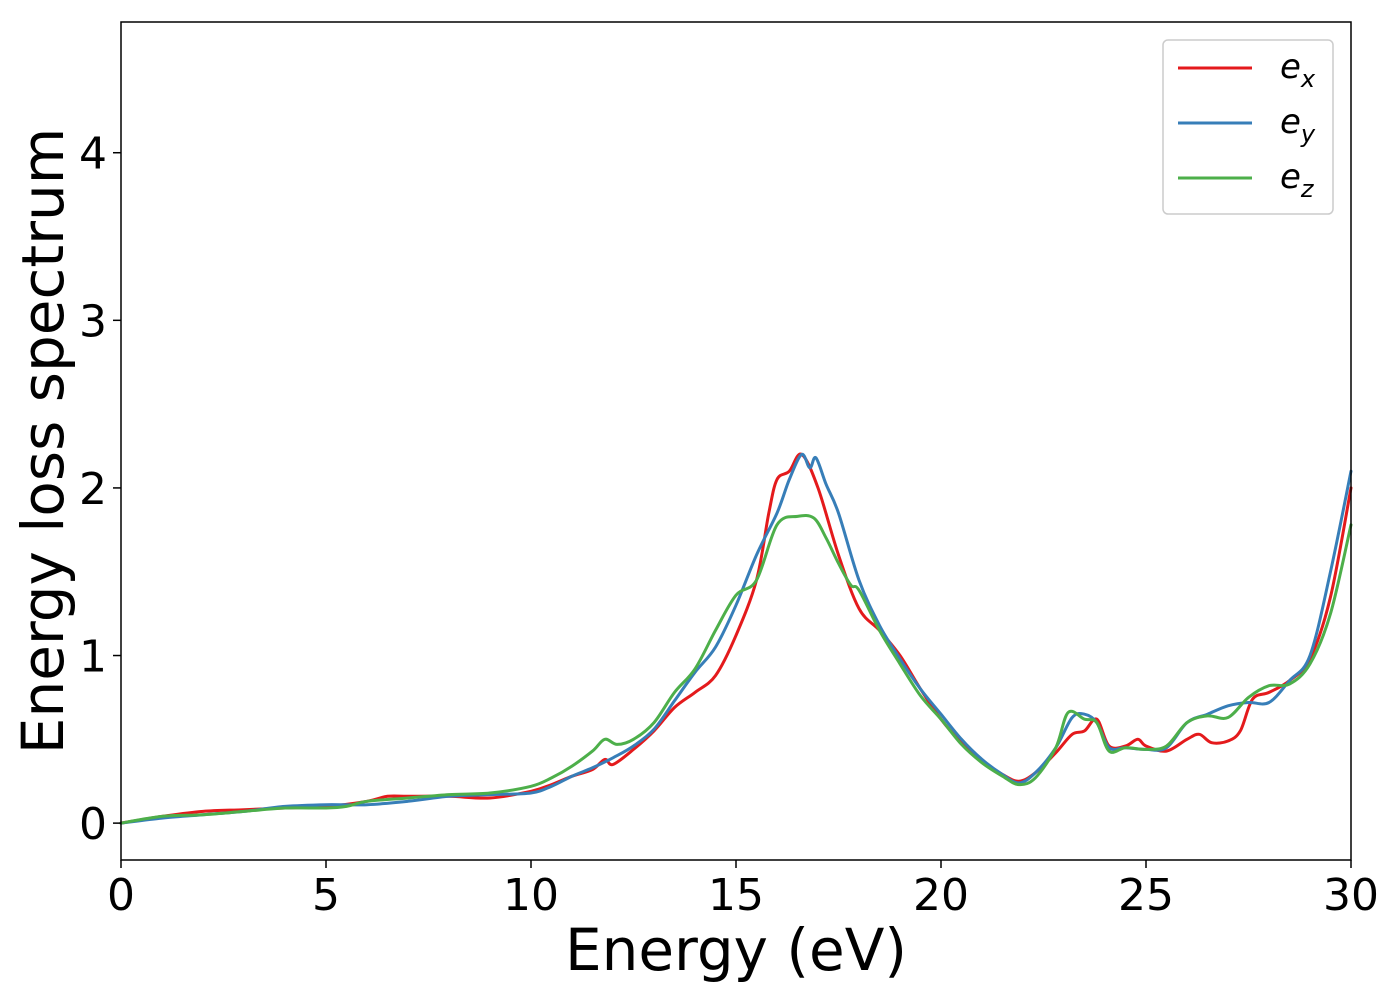  What do you see at coordinates (43, 441) in the screenshot?
I see `y-axis-label: Energy loss spectrum` at bounding box center [43, 441].